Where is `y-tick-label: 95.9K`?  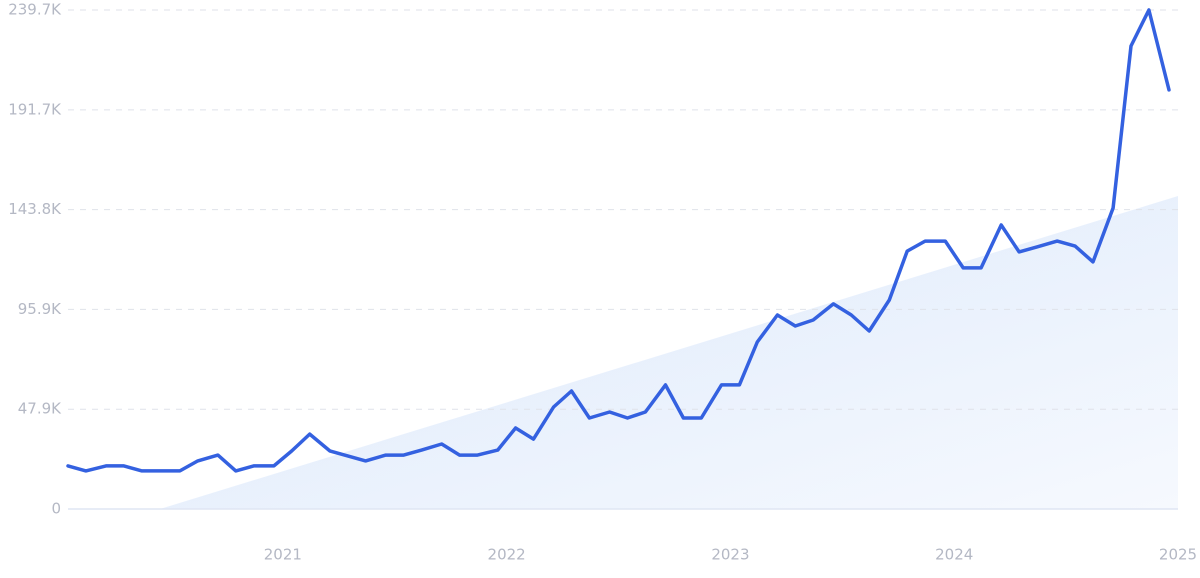
y-tick-label: 95.9K is located at coordinates (40, 309).